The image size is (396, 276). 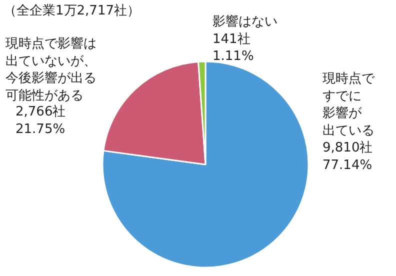 I want to click on slice-label: 現時点で影響は出ていないが、今後影響が出る可能性がある, so click(x=51, y=70).